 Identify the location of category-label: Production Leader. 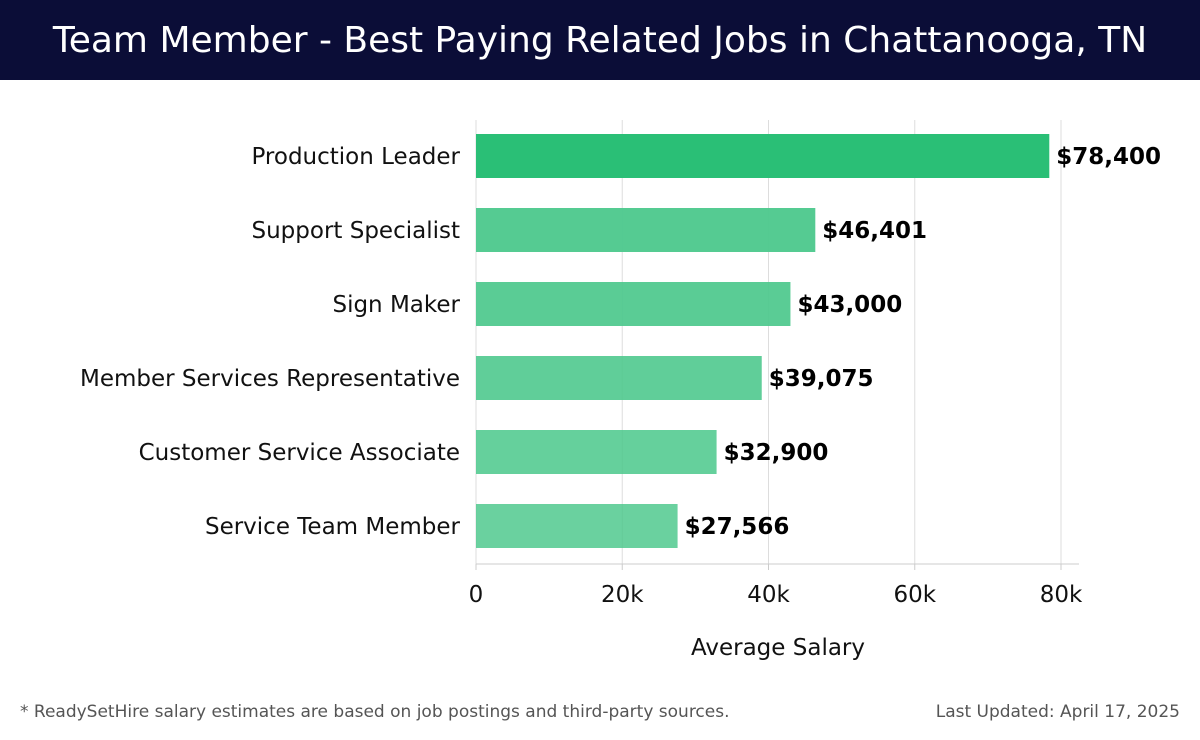
(355, 157).